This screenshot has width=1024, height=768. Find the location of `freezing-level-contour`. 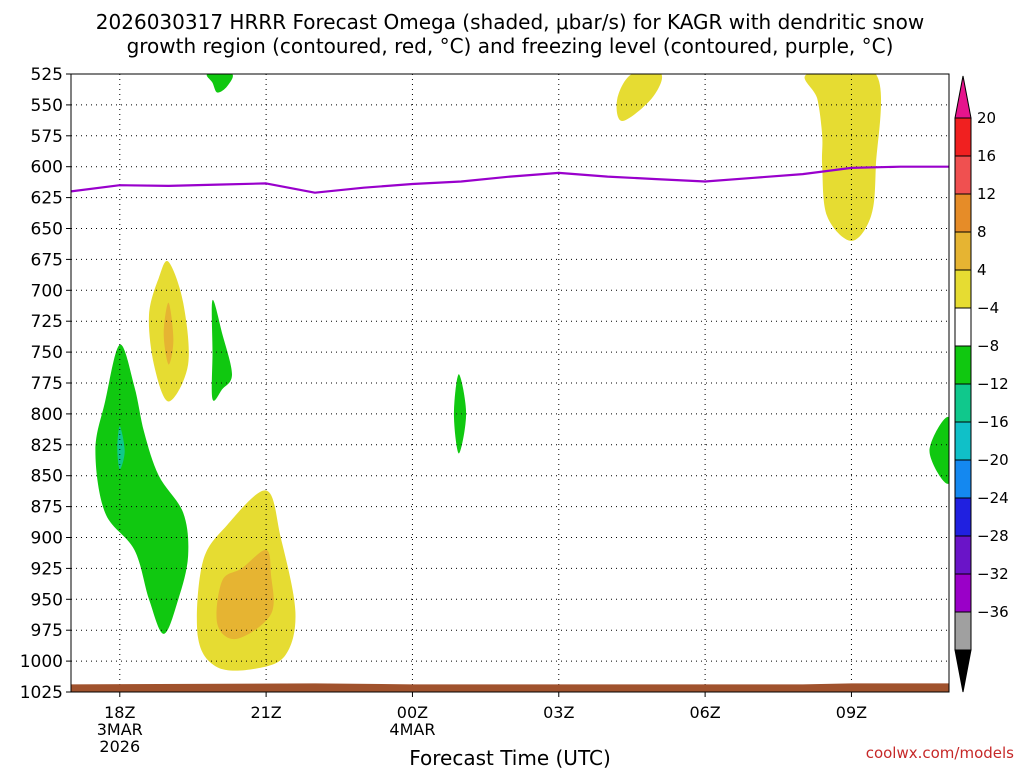

freezing-level-contour is located at coordinates (510, 179).